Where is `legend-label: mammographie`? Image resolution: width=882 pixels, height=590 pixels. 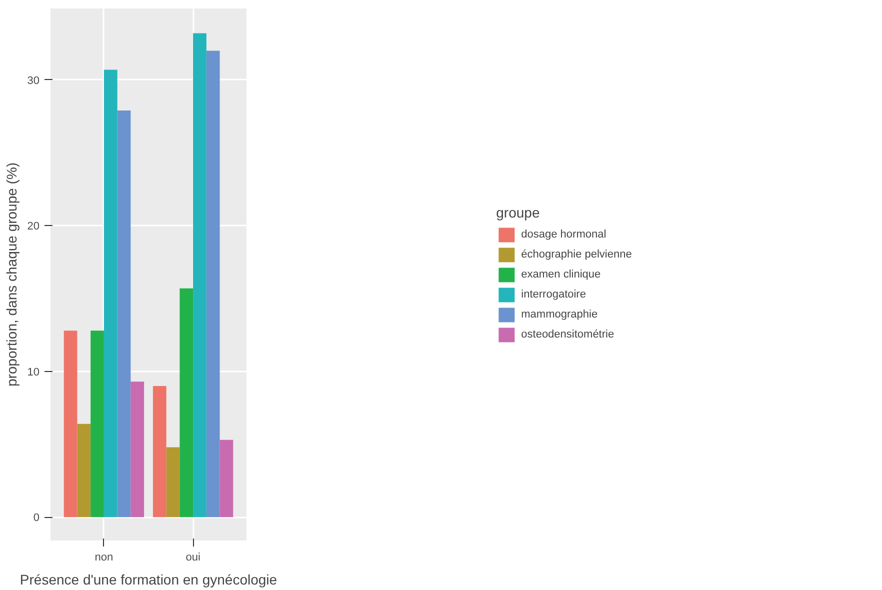 legend-label: mammographie is located at coordinates (559, 314).